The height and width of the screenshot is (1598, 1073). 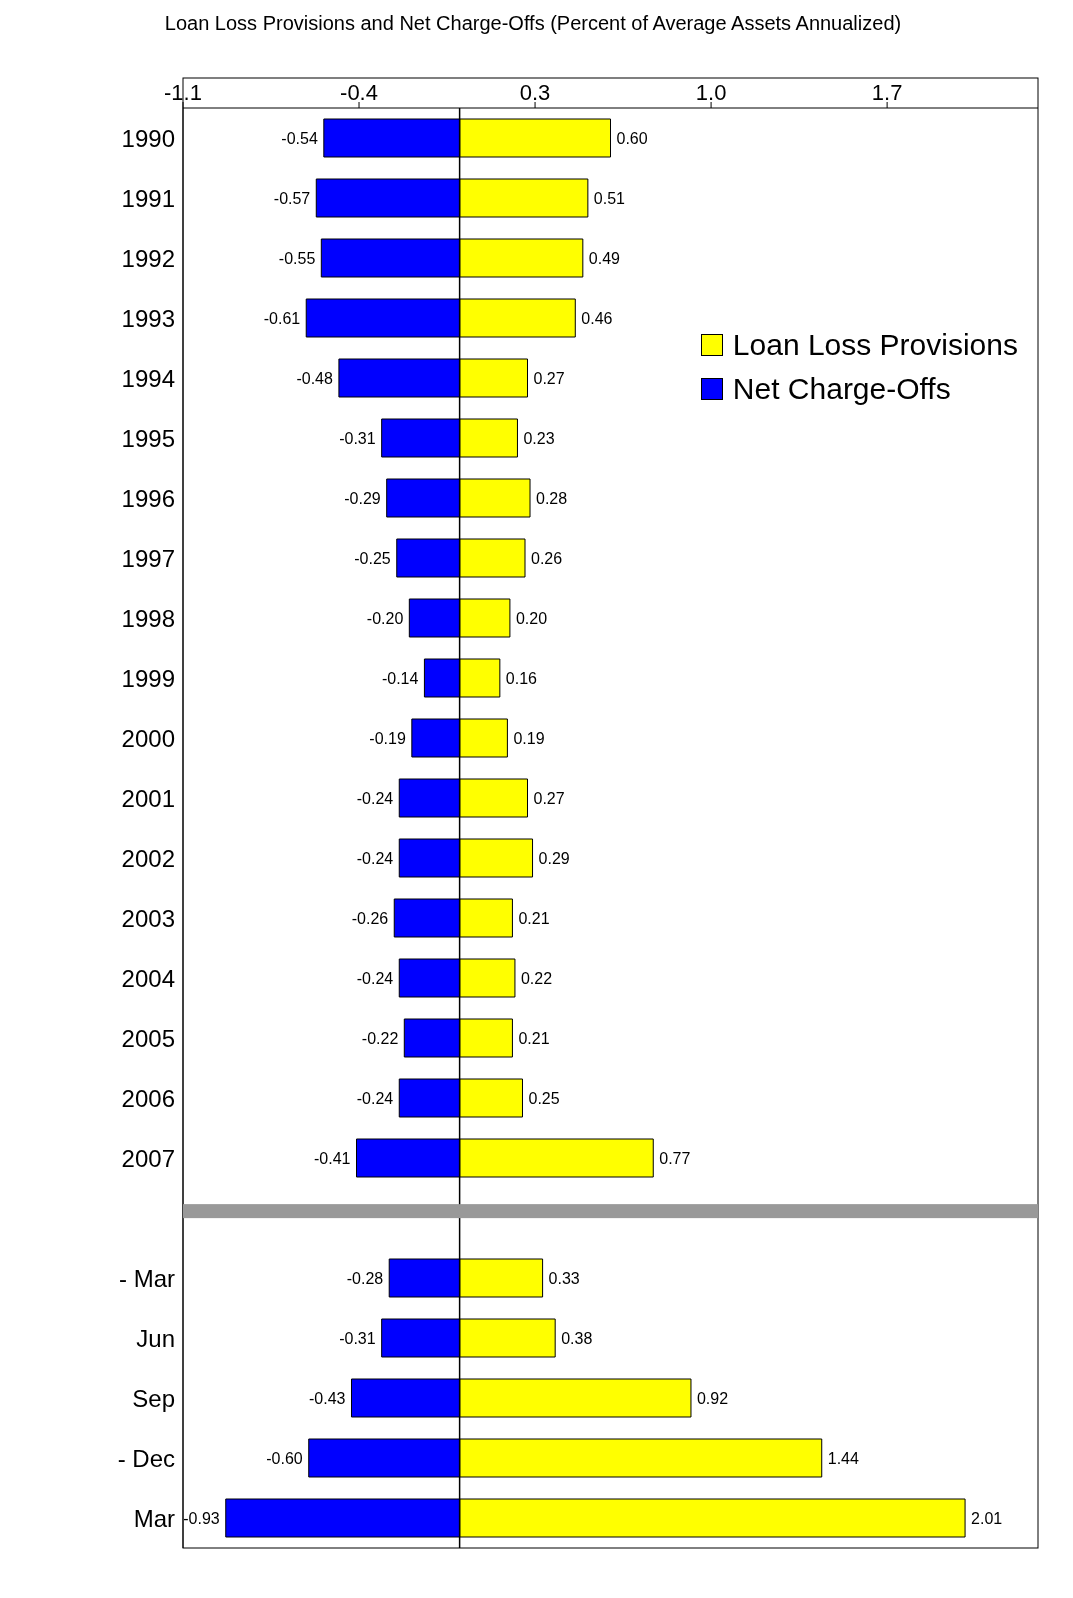 What do you see at coordinates (148, 1038) in the screenshot?
I see `y-tick-label: 2005` at bounding box center [148, 1038].